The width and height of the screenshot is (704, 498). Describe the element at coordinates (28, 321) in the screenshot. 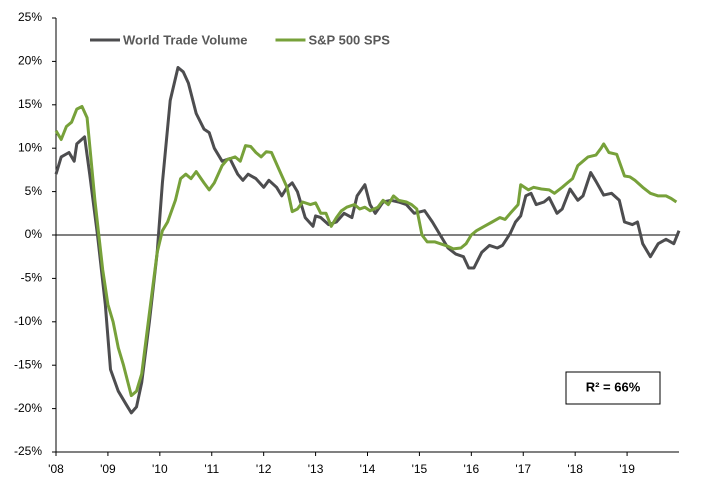

I see `y-tick-label: -10%` at that location.